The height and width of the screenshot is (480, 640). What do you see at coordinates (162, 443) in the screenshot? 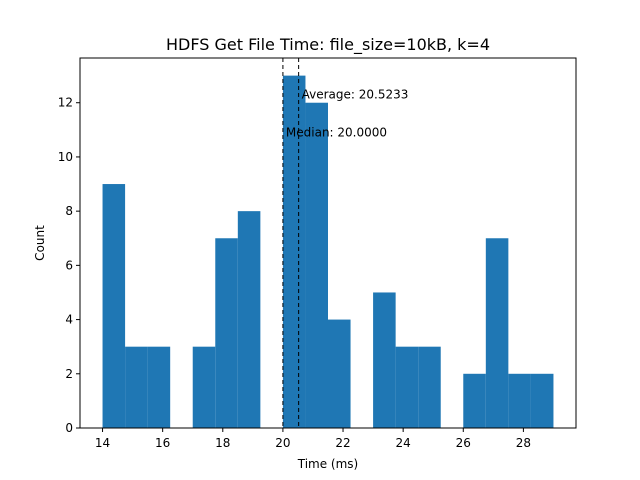
I see `x-tick-label: 16` at bounding box center [162, 443].